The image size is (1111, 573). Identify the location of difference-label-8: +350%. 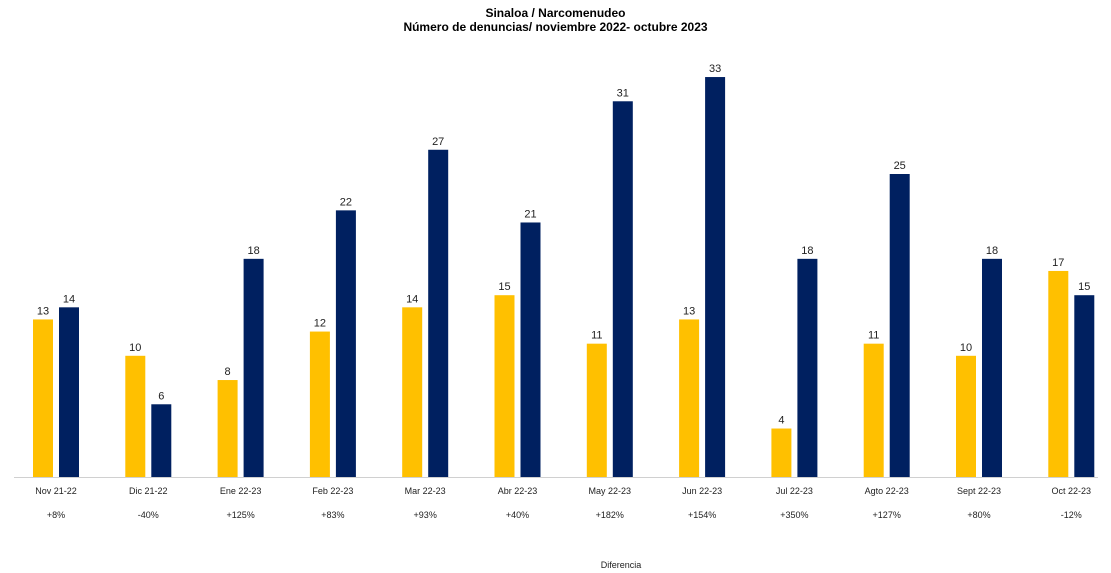
(794, 515).